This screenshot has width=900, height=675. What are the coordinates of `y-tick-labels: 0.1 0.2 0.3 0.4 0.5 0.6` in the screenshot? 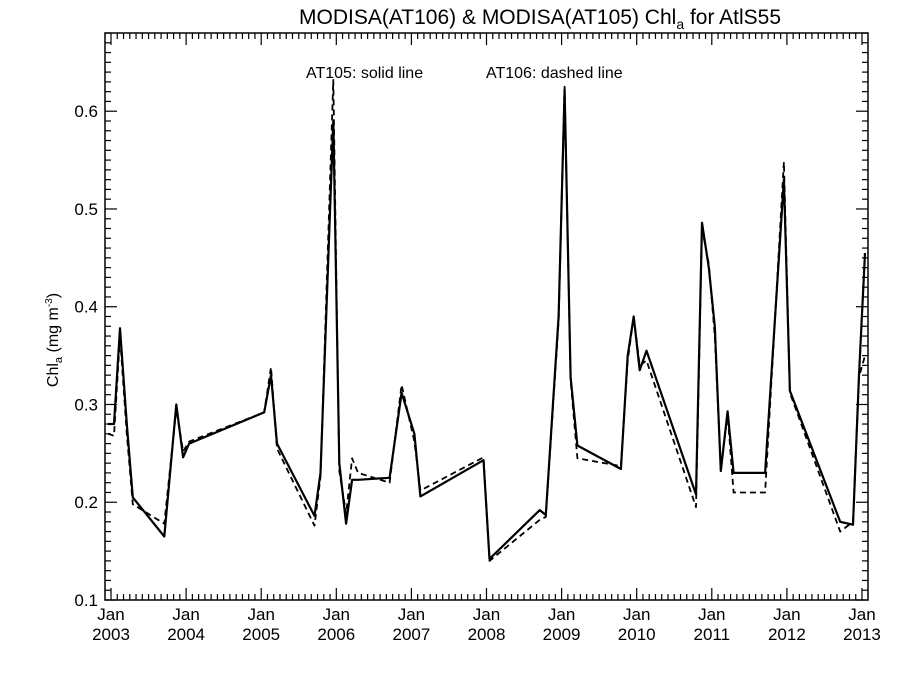 It's located at (86, 356).